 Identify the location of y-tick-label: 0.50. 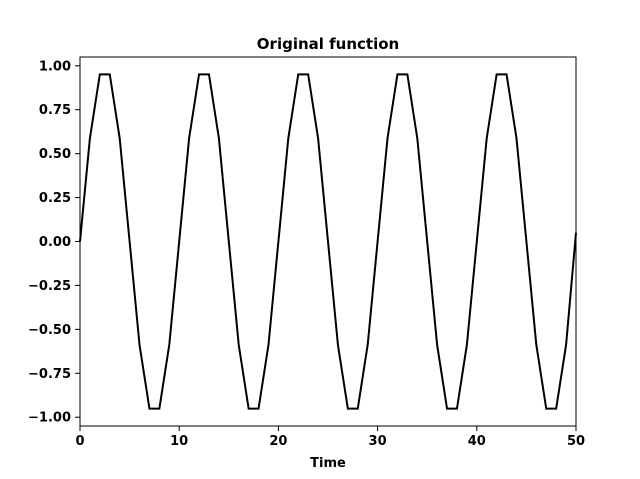
(55, 154).